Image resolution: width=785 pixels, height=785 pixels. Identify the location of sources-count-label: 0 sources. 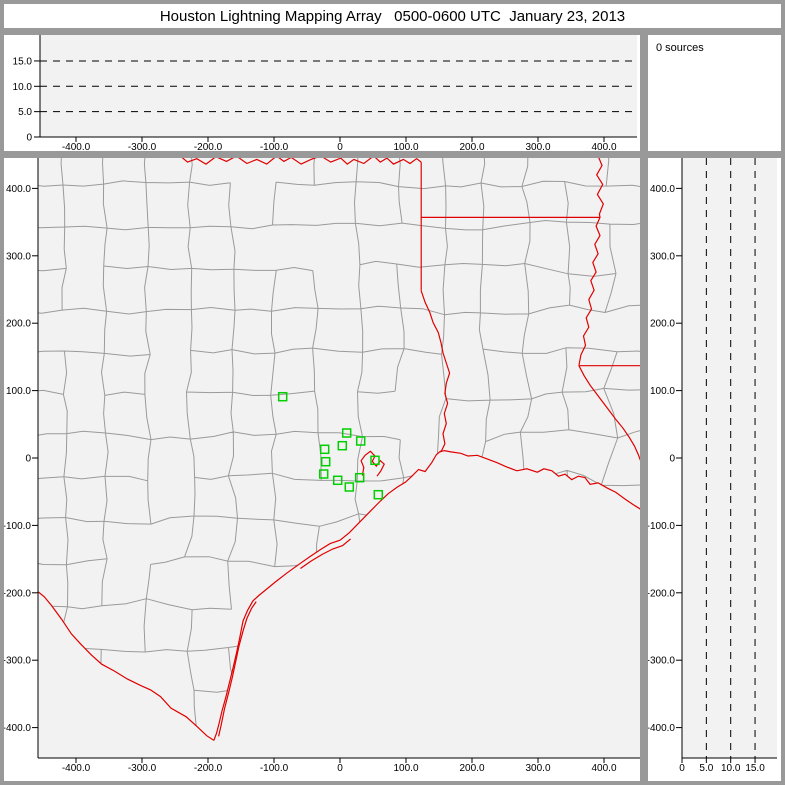
(680, 48).